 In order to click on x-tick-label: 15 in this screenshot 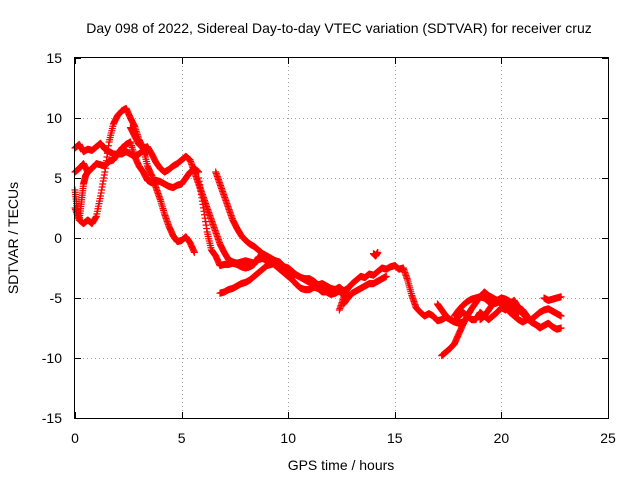, I will do `click(395, 438)`.